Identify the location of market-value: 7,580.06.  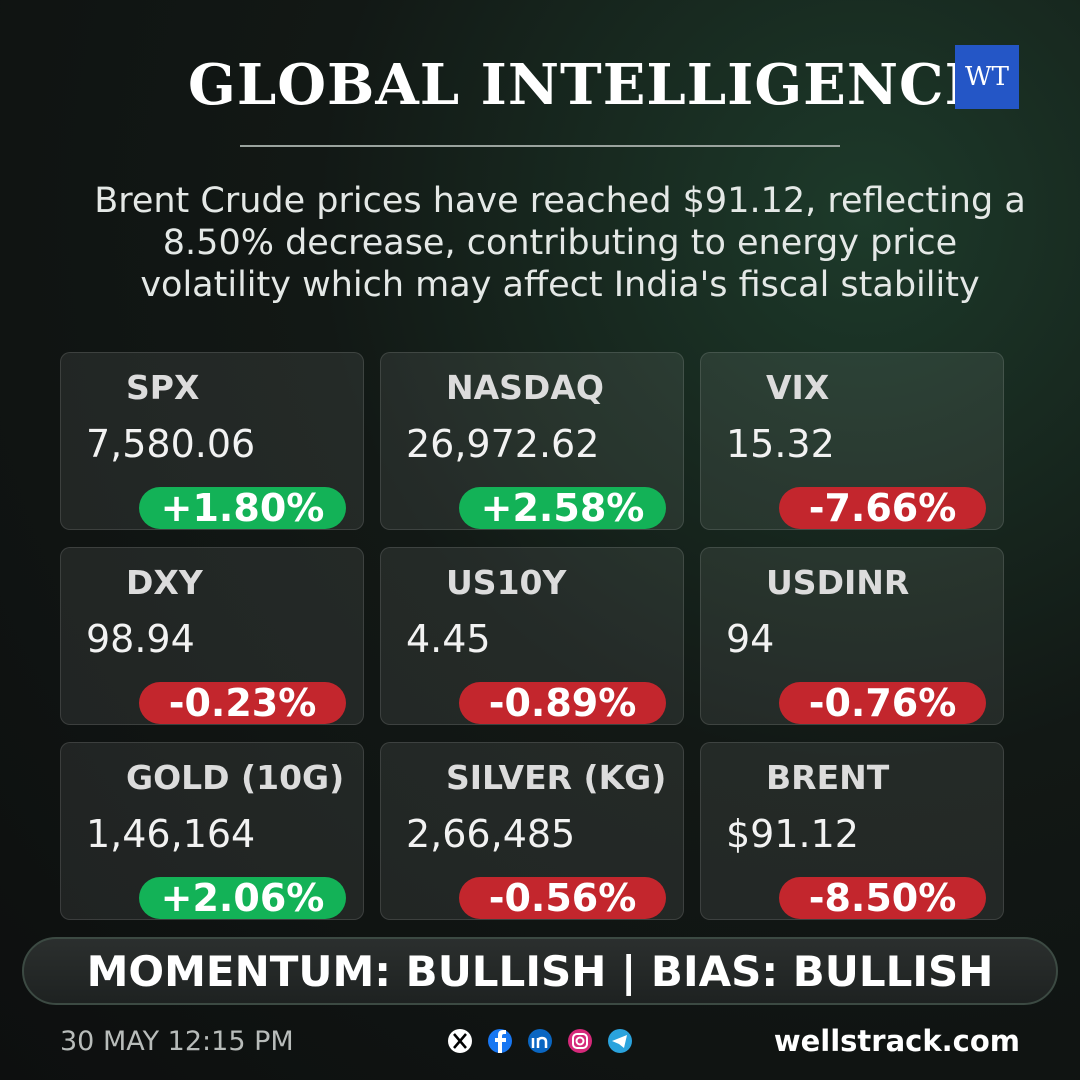
(171, 444).